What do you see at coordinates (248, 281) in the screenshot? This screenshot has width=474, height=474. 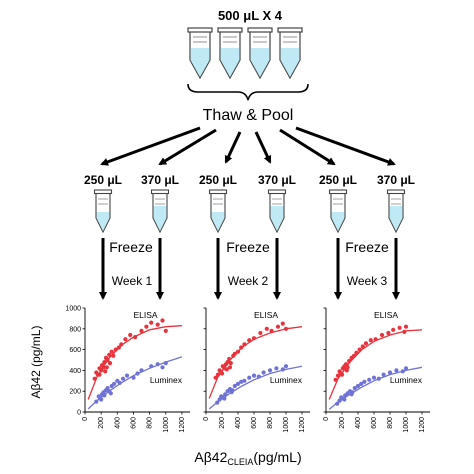 I see `week-label-2: Week 2` at bounding box center [248, 281].